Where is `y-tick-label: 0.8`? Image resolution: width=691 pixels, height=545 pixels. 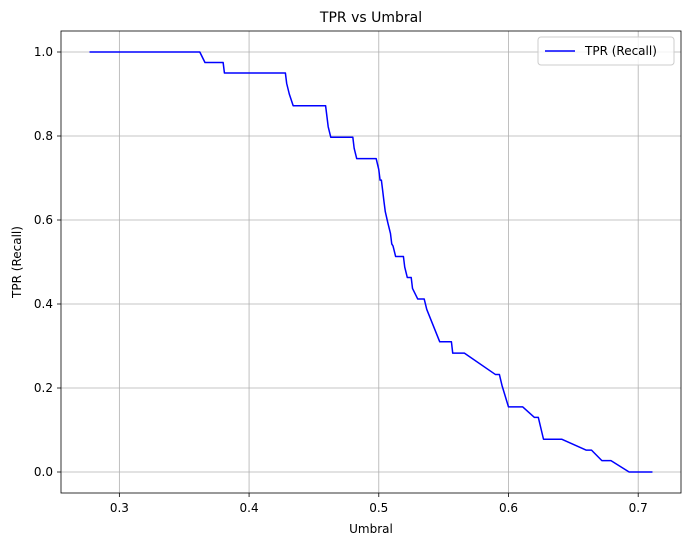
y-tick-label: 0.8 is located at coordinates (43, 136).